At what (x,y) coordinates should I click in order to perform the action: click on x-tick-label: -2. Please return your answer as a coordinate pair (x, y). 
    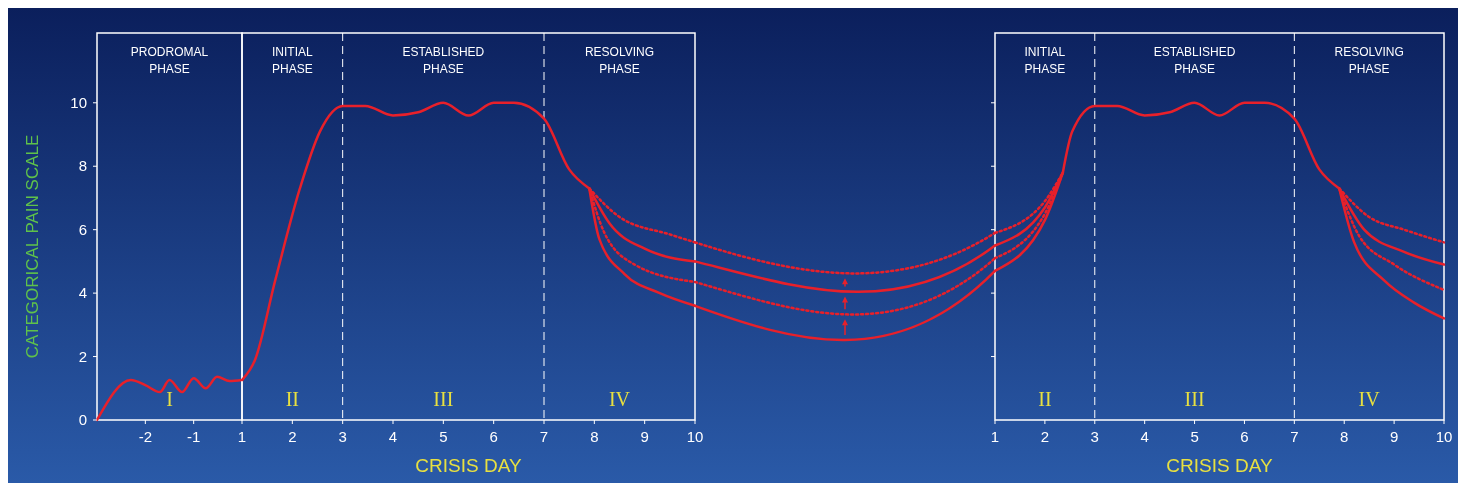
    Looking at the image, I should click on (145, 436).